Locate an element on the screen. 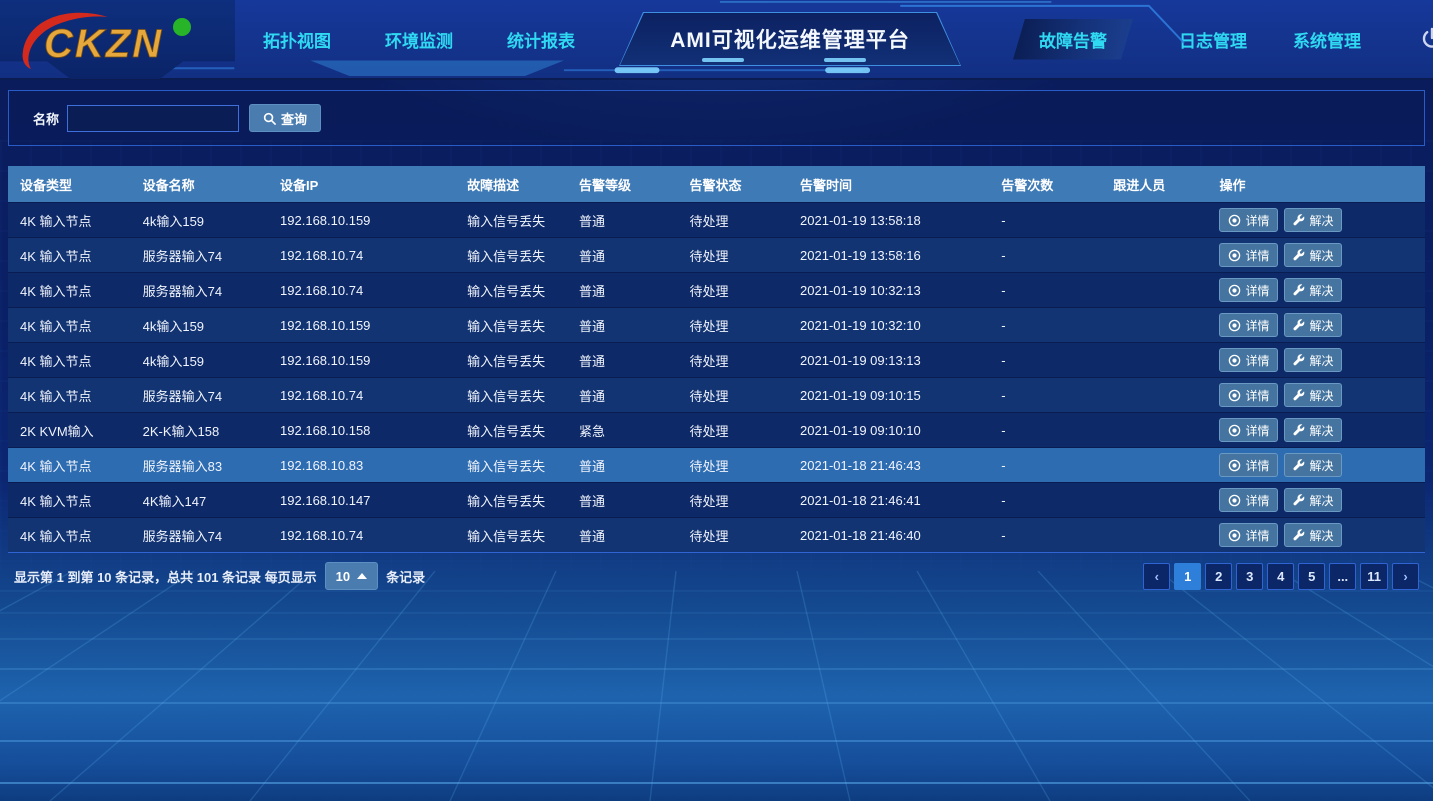 This screenshot has width=1433, height=801. column-header-alarm-count: 告警次数 is located at coordinates (1027, 185).